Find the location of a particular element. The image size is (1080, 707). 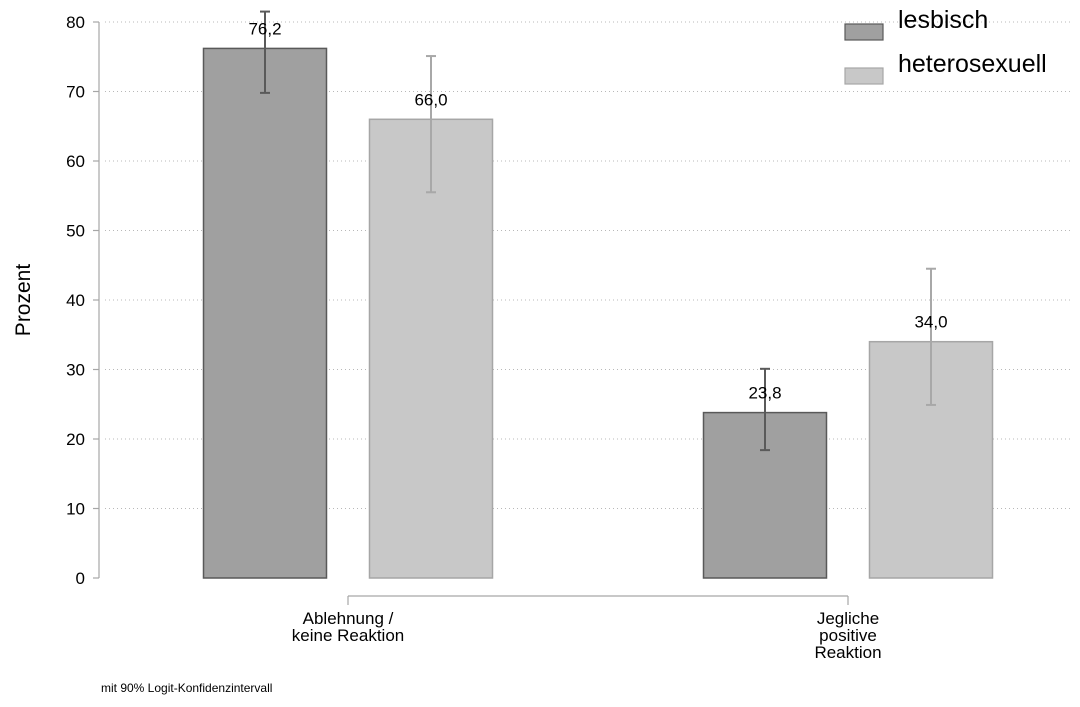

value-label-lesbisch-1: 76,2 is located at coordinates (264, 28).